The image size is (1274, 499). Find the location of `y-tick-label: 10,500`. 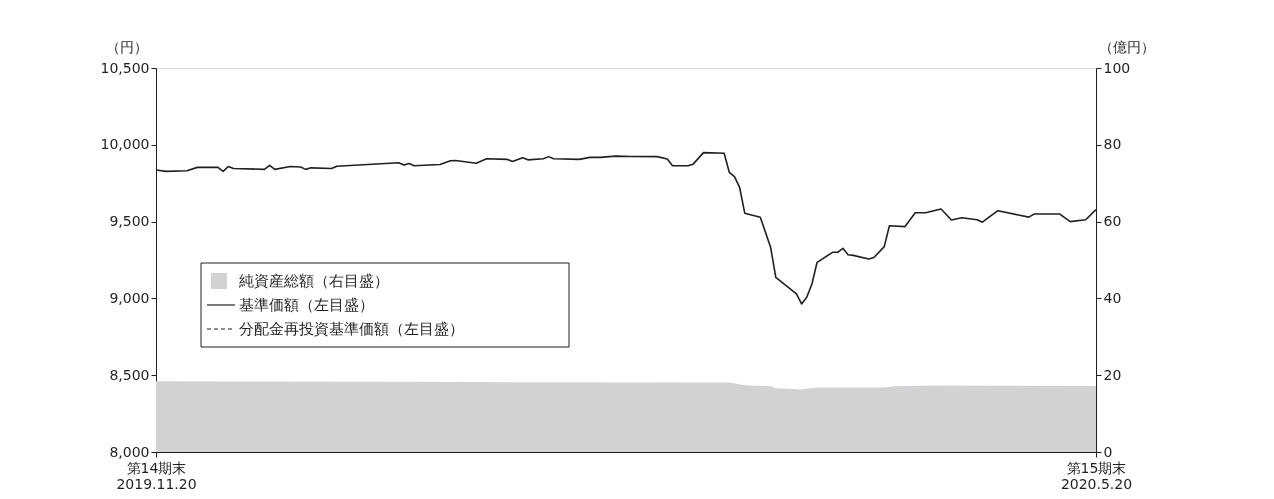

y-tick-label: 10,500 is located at coordinates (125, 67).